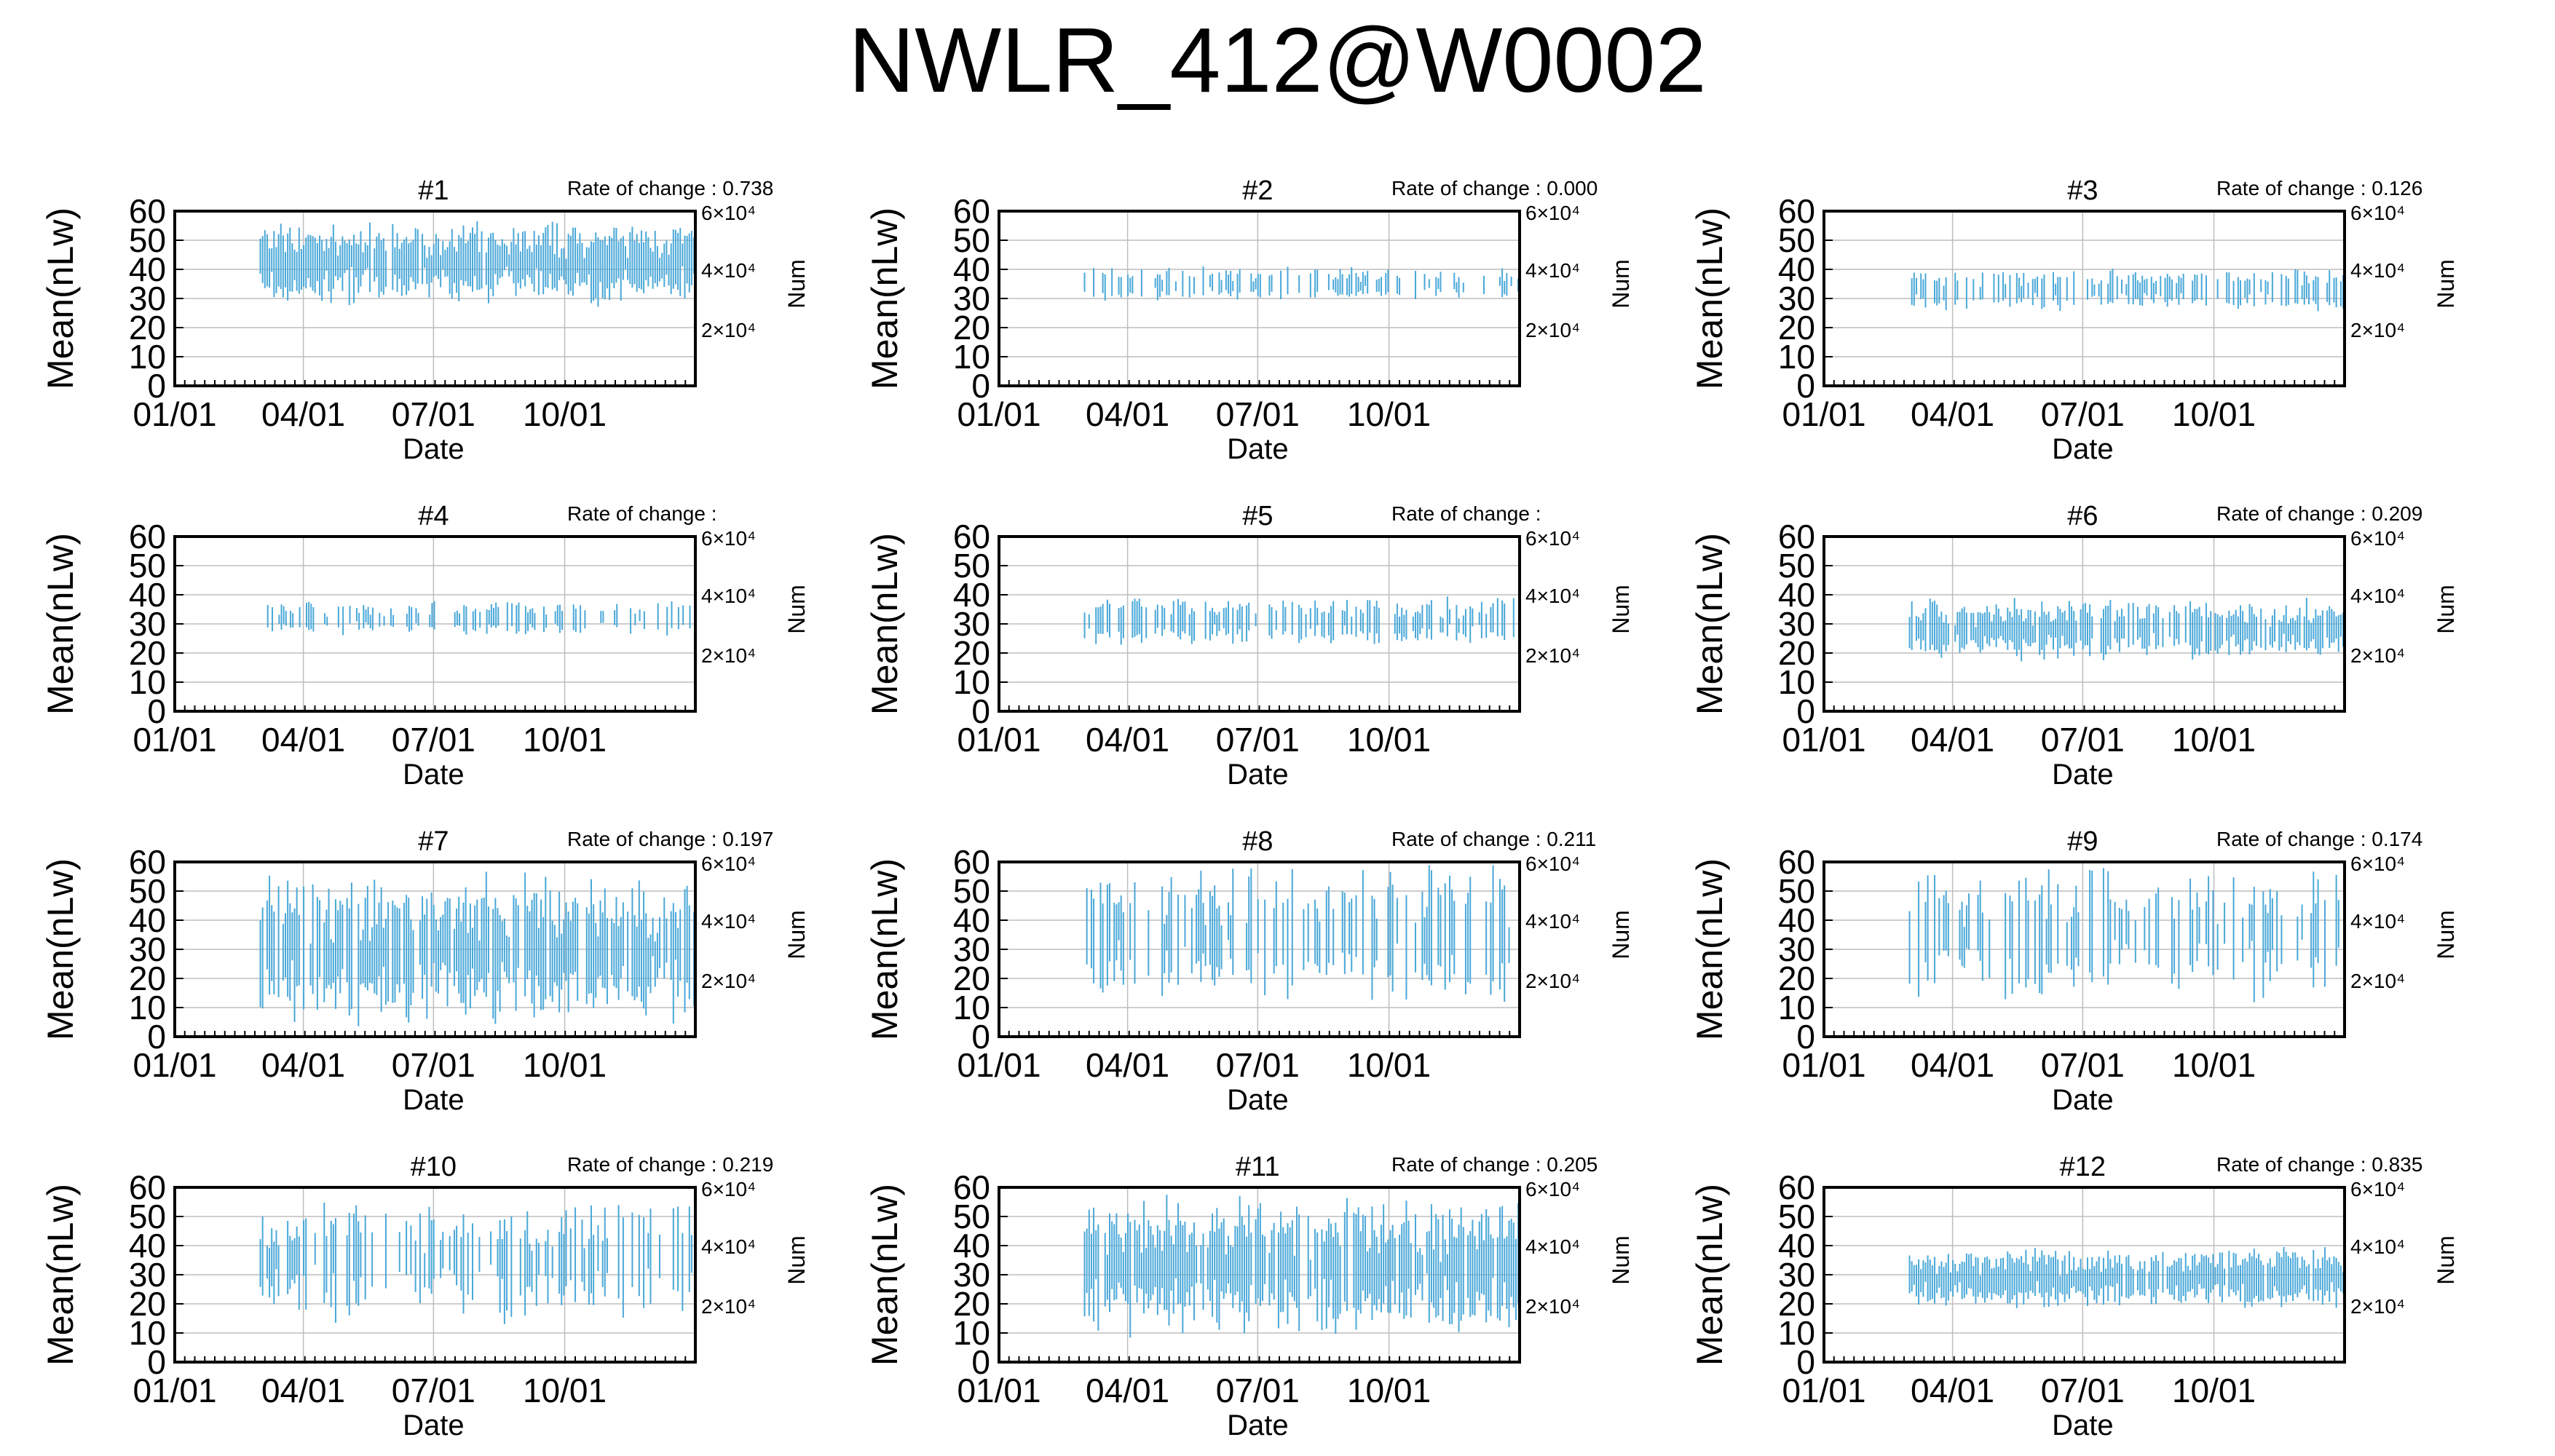 The height and width of the screenshot is (1456, 2555). Describe the element at coordinates (2082, 841) in the screenshot. I see `panel-title: #9` at that location.